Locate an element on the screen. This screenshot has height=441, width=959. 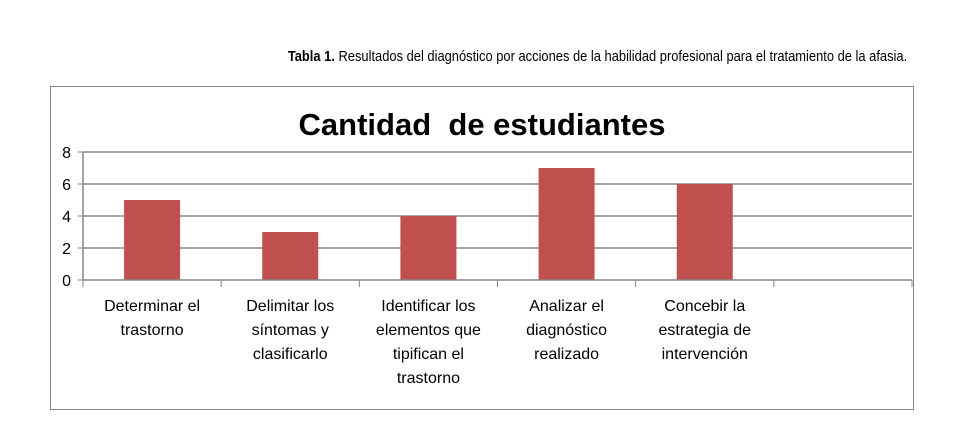
x-tick-label: Determinar el is located at coordinates (152, 306).